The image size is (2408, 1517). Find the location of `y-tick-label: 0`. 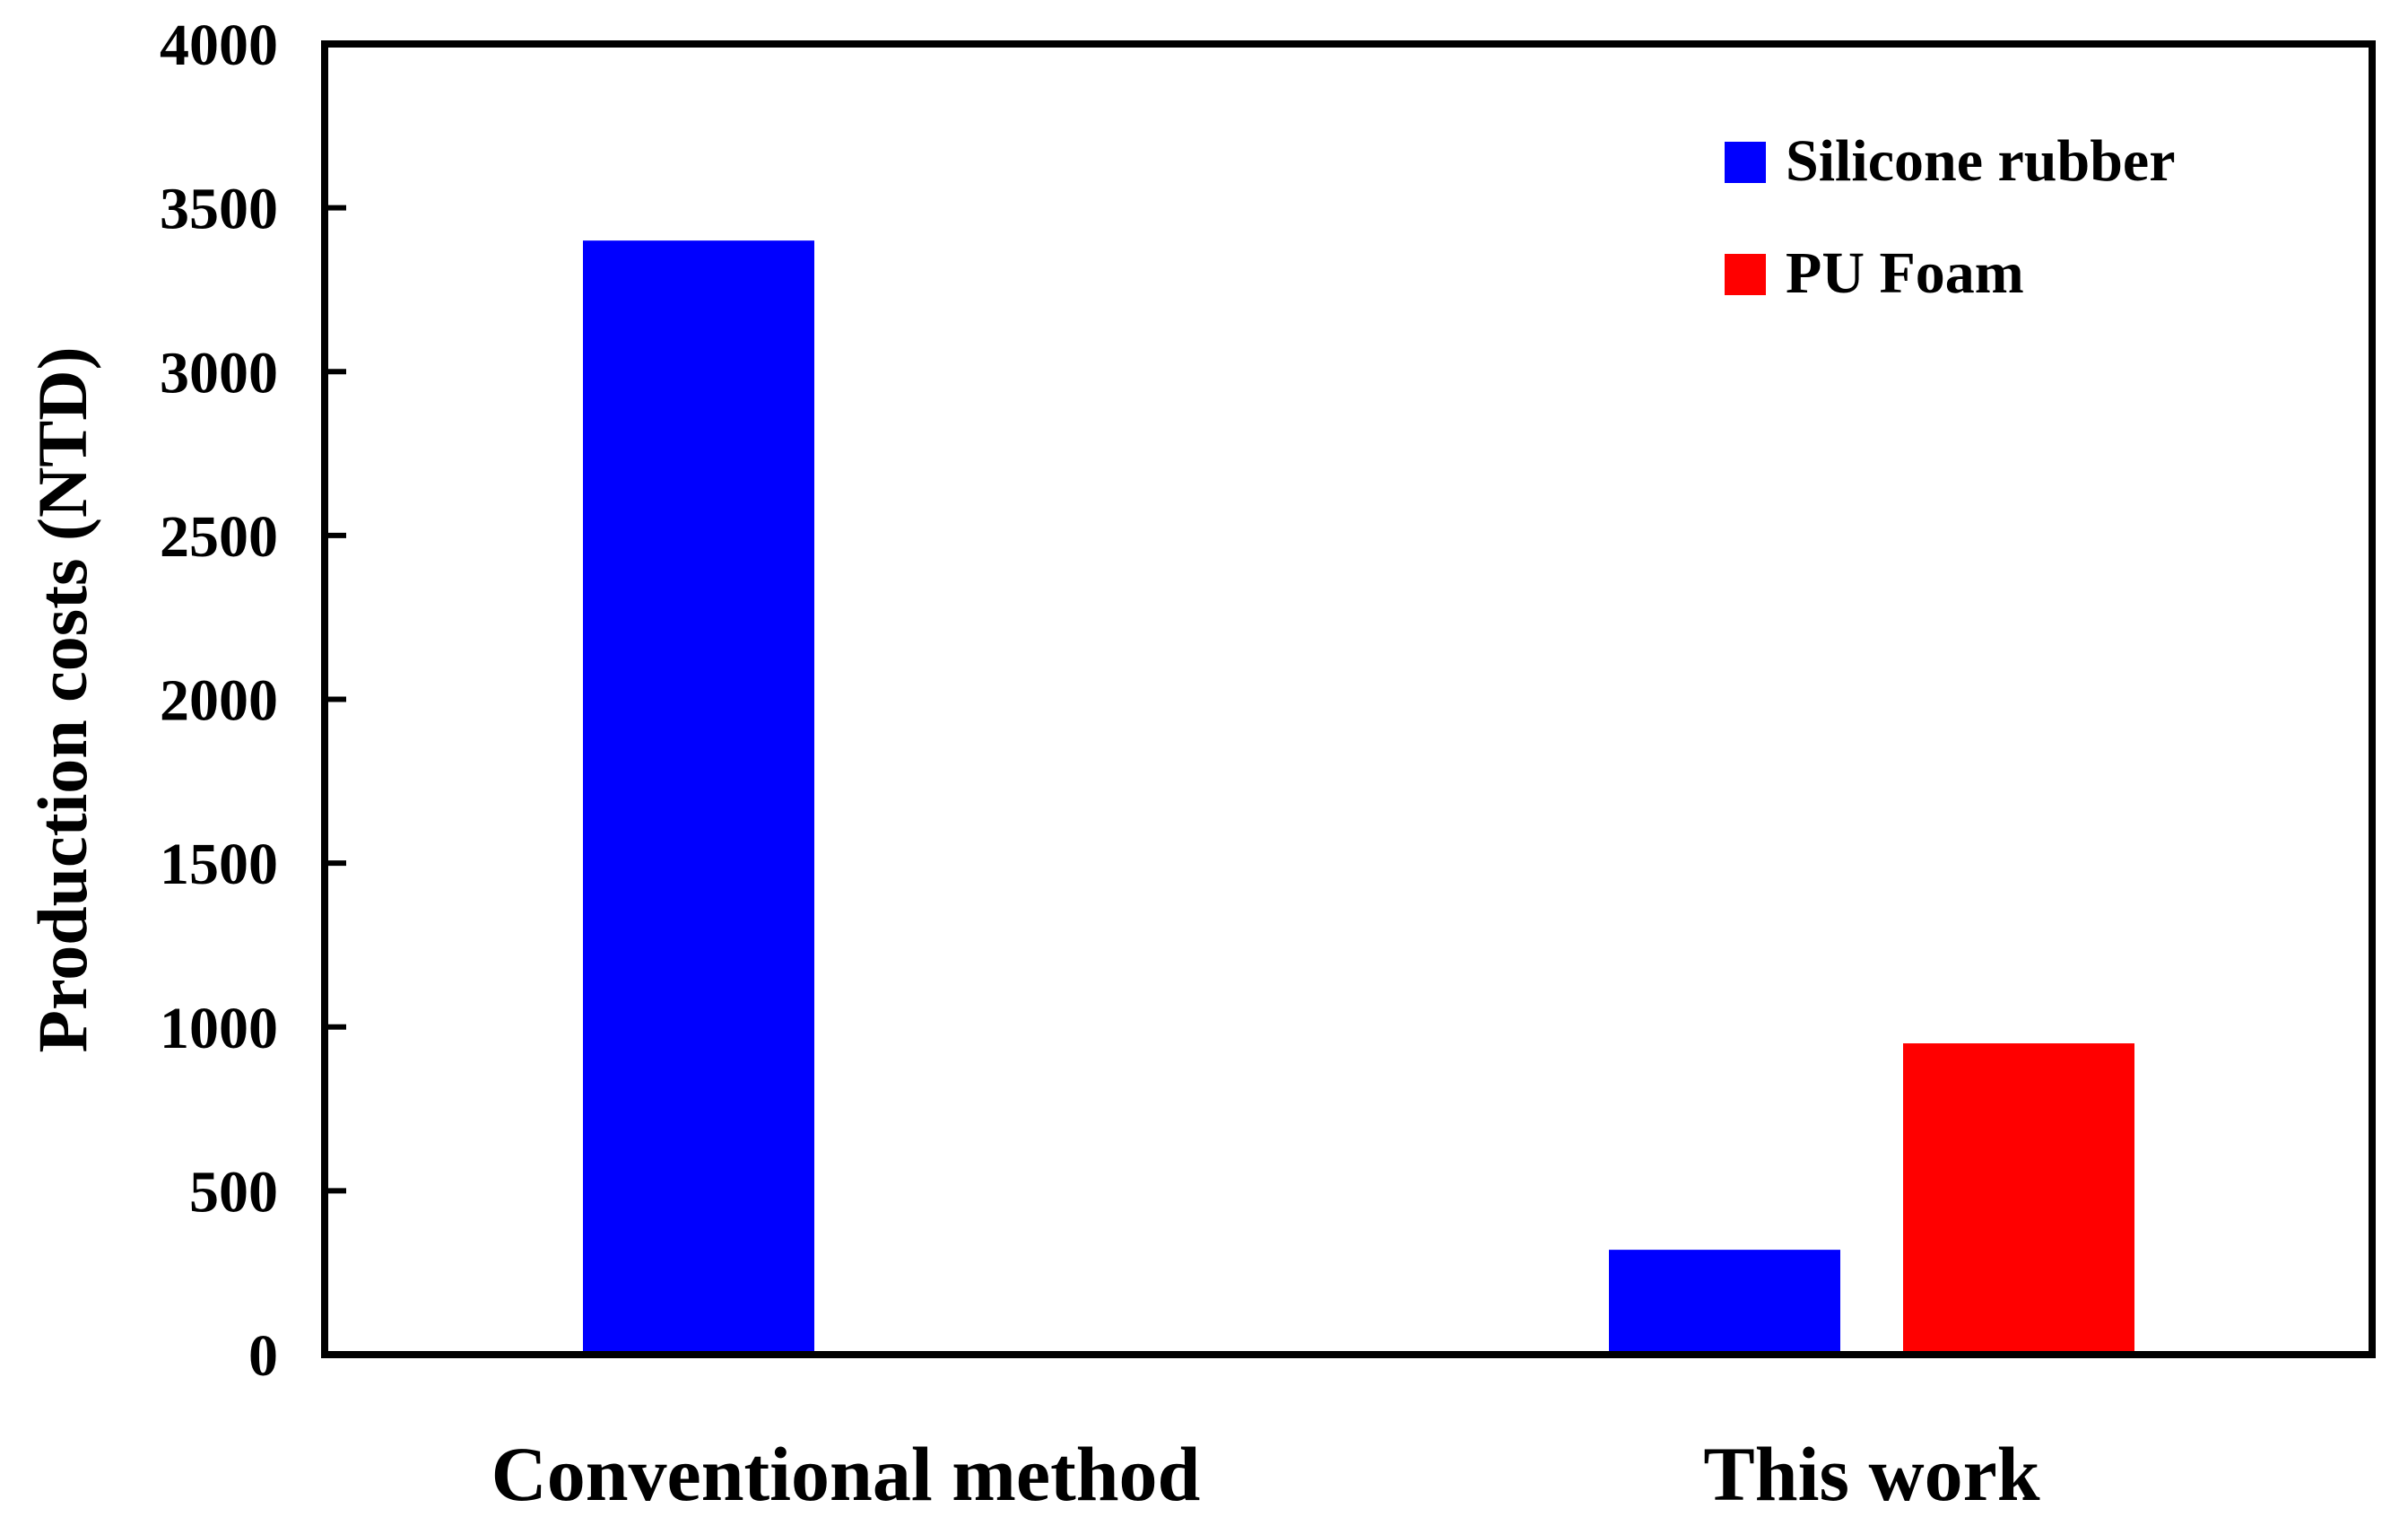

y-tick-label: 0 is located at coordinates (263, 1356).